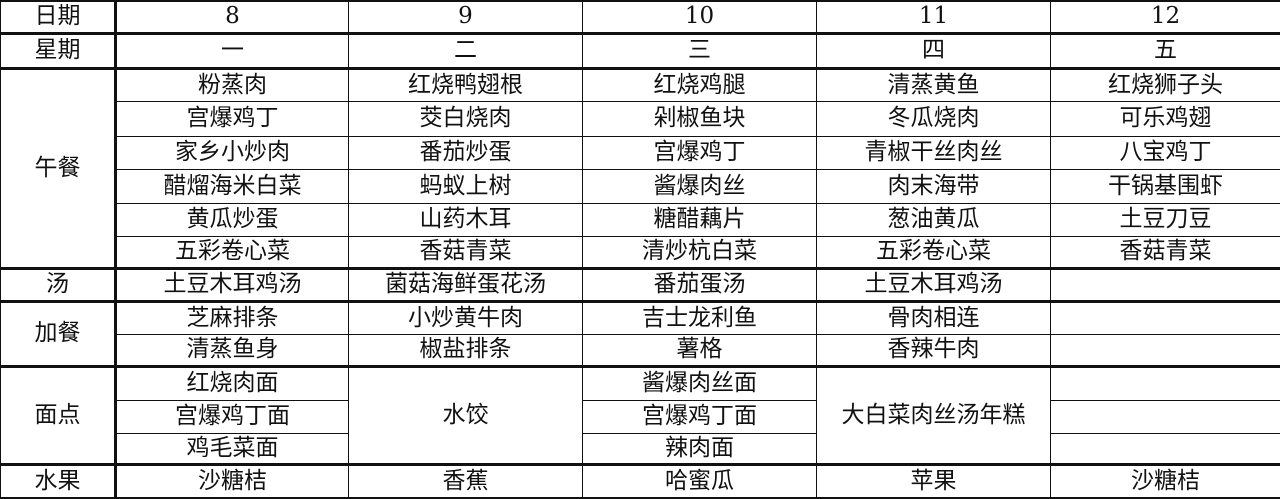  What do you see at coordinates (700, 118) in the screenshot?
I see `lunch-dish-cell: 剁椒鱼块` at bounding box center [700, 118].